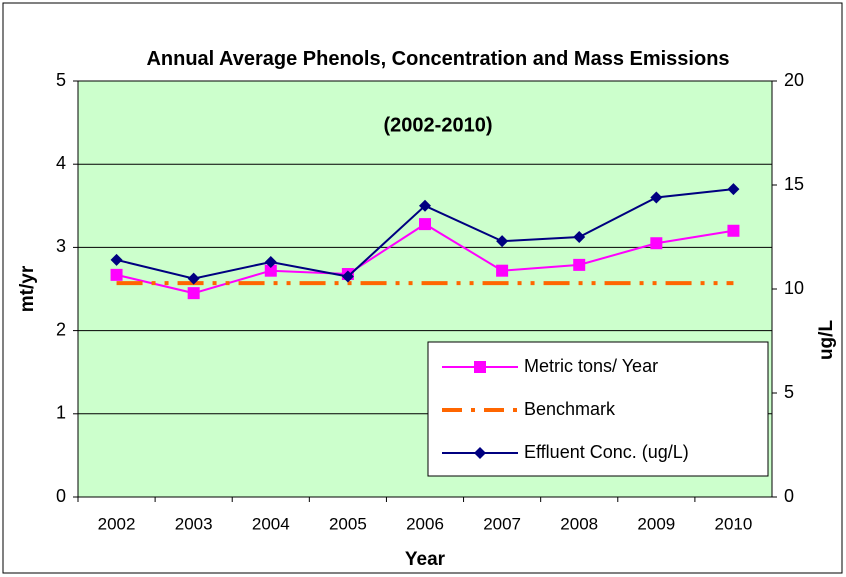 This screenshot has width=846, height=577. Describe the element at coordinates (734, 523) in the screenshot. I see `x-tick-label: 2010` at that location.